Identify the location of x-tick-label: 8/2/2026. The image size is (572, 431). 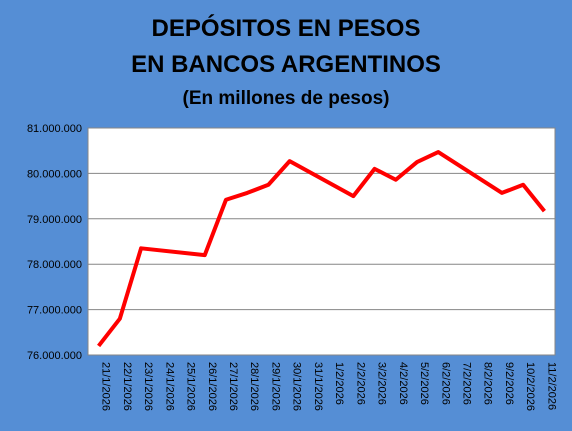
(488, 383).